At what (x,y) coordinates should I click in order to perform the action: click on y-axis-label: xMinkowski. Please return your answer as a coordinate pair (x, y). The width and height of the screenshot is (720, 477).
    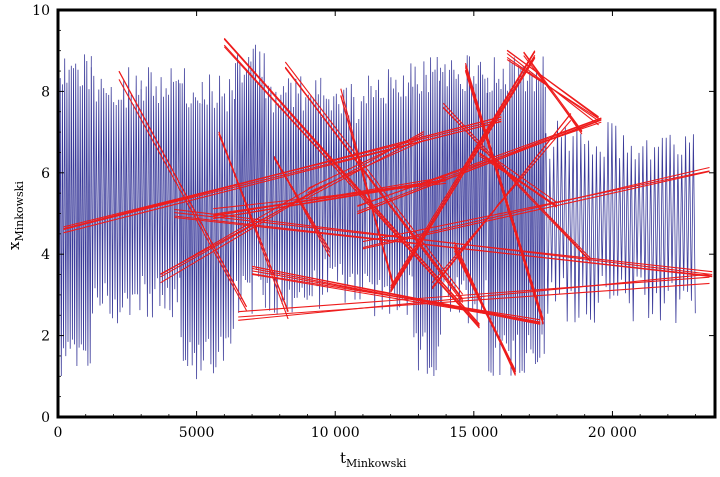
    Looking at the image, I should click on (15, 215).